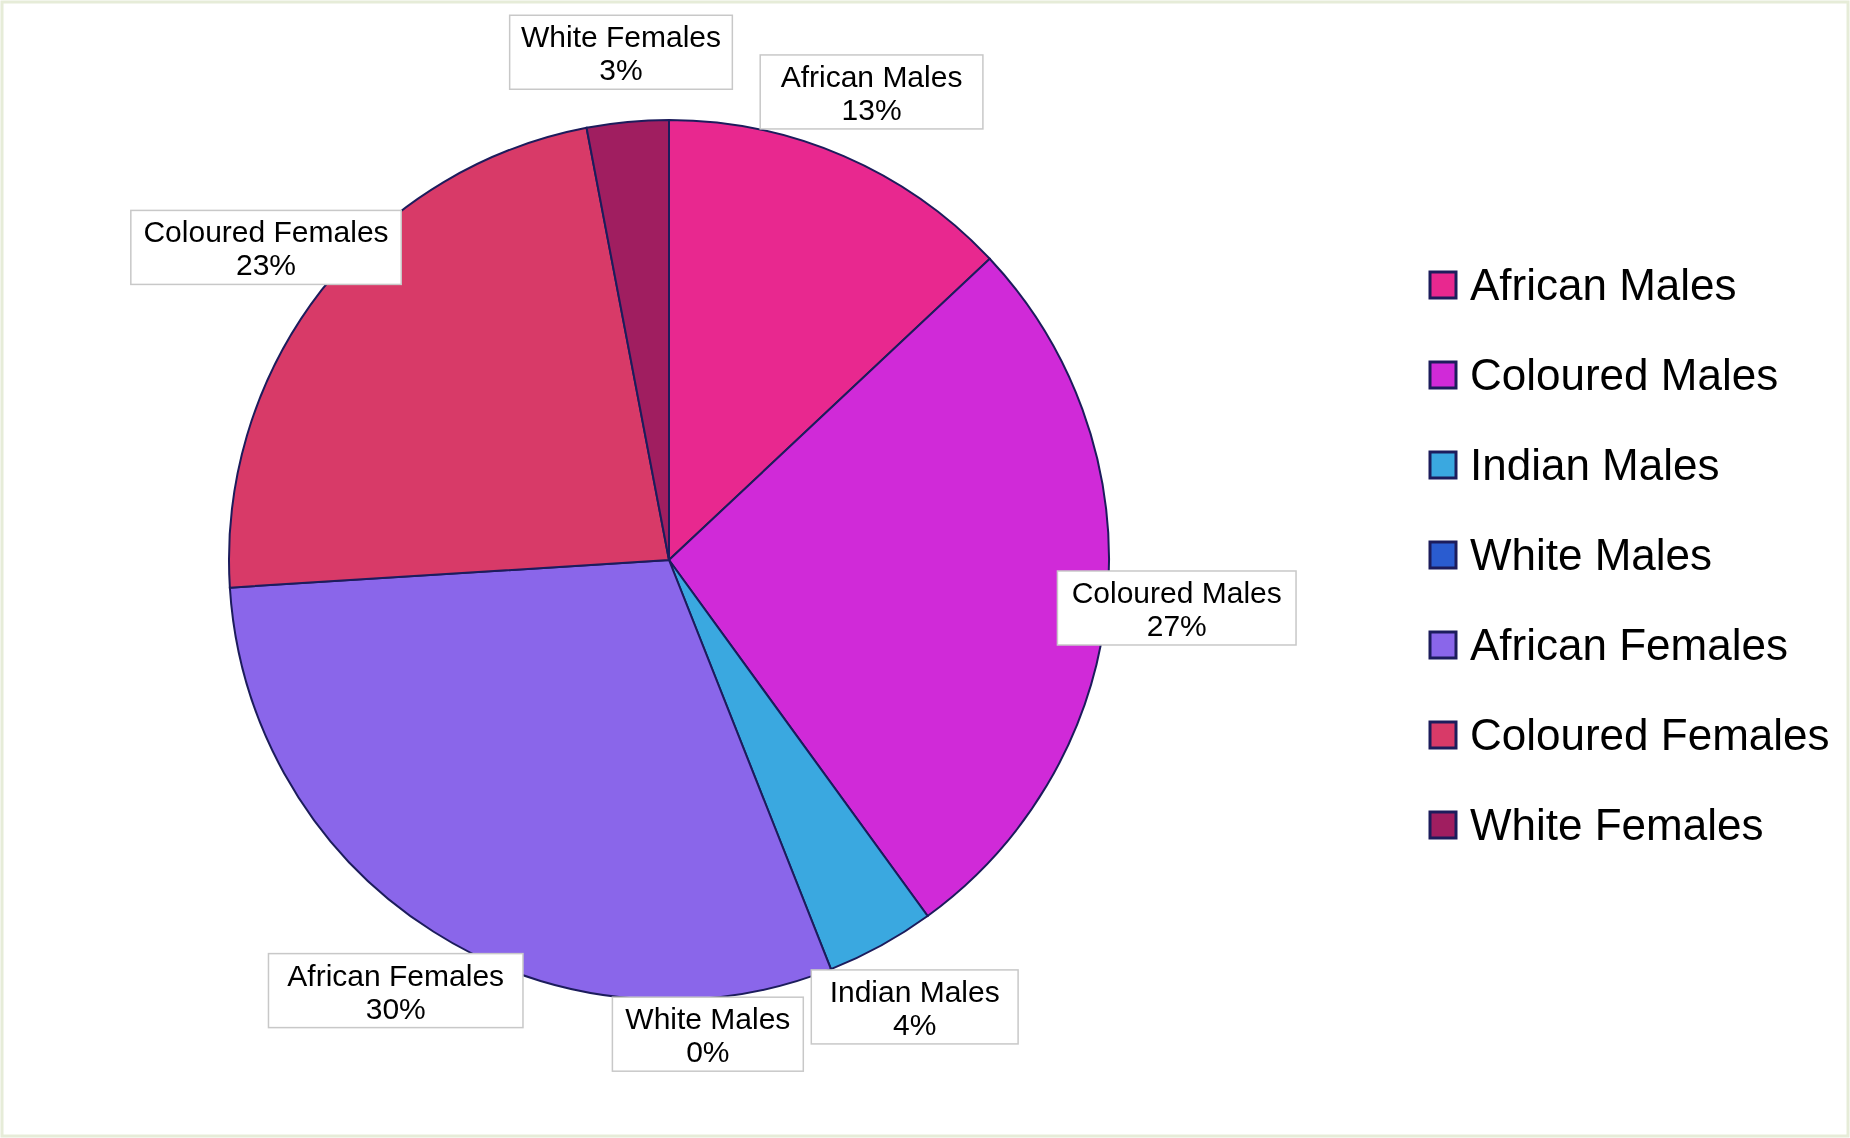  I want to click on legend-label: Indian Males, so click(1595, 464).